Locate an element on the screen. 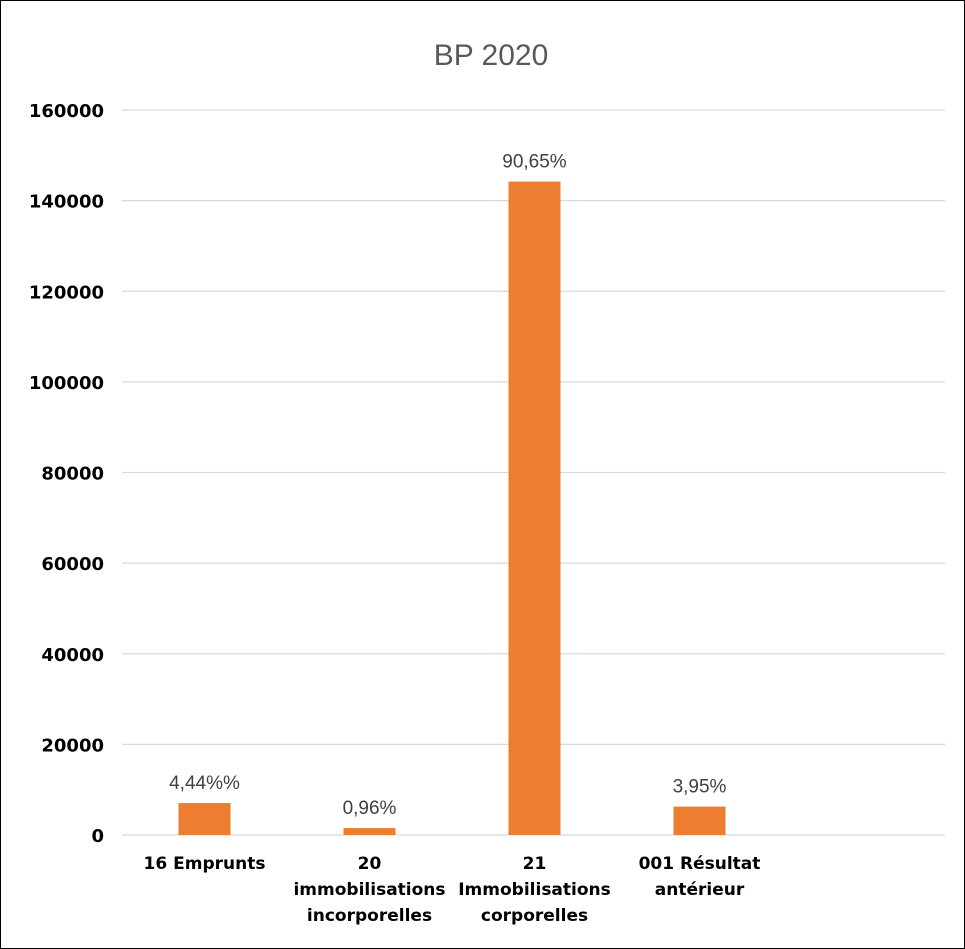  data-label: 0,96% is located at coordinates (370, 808).